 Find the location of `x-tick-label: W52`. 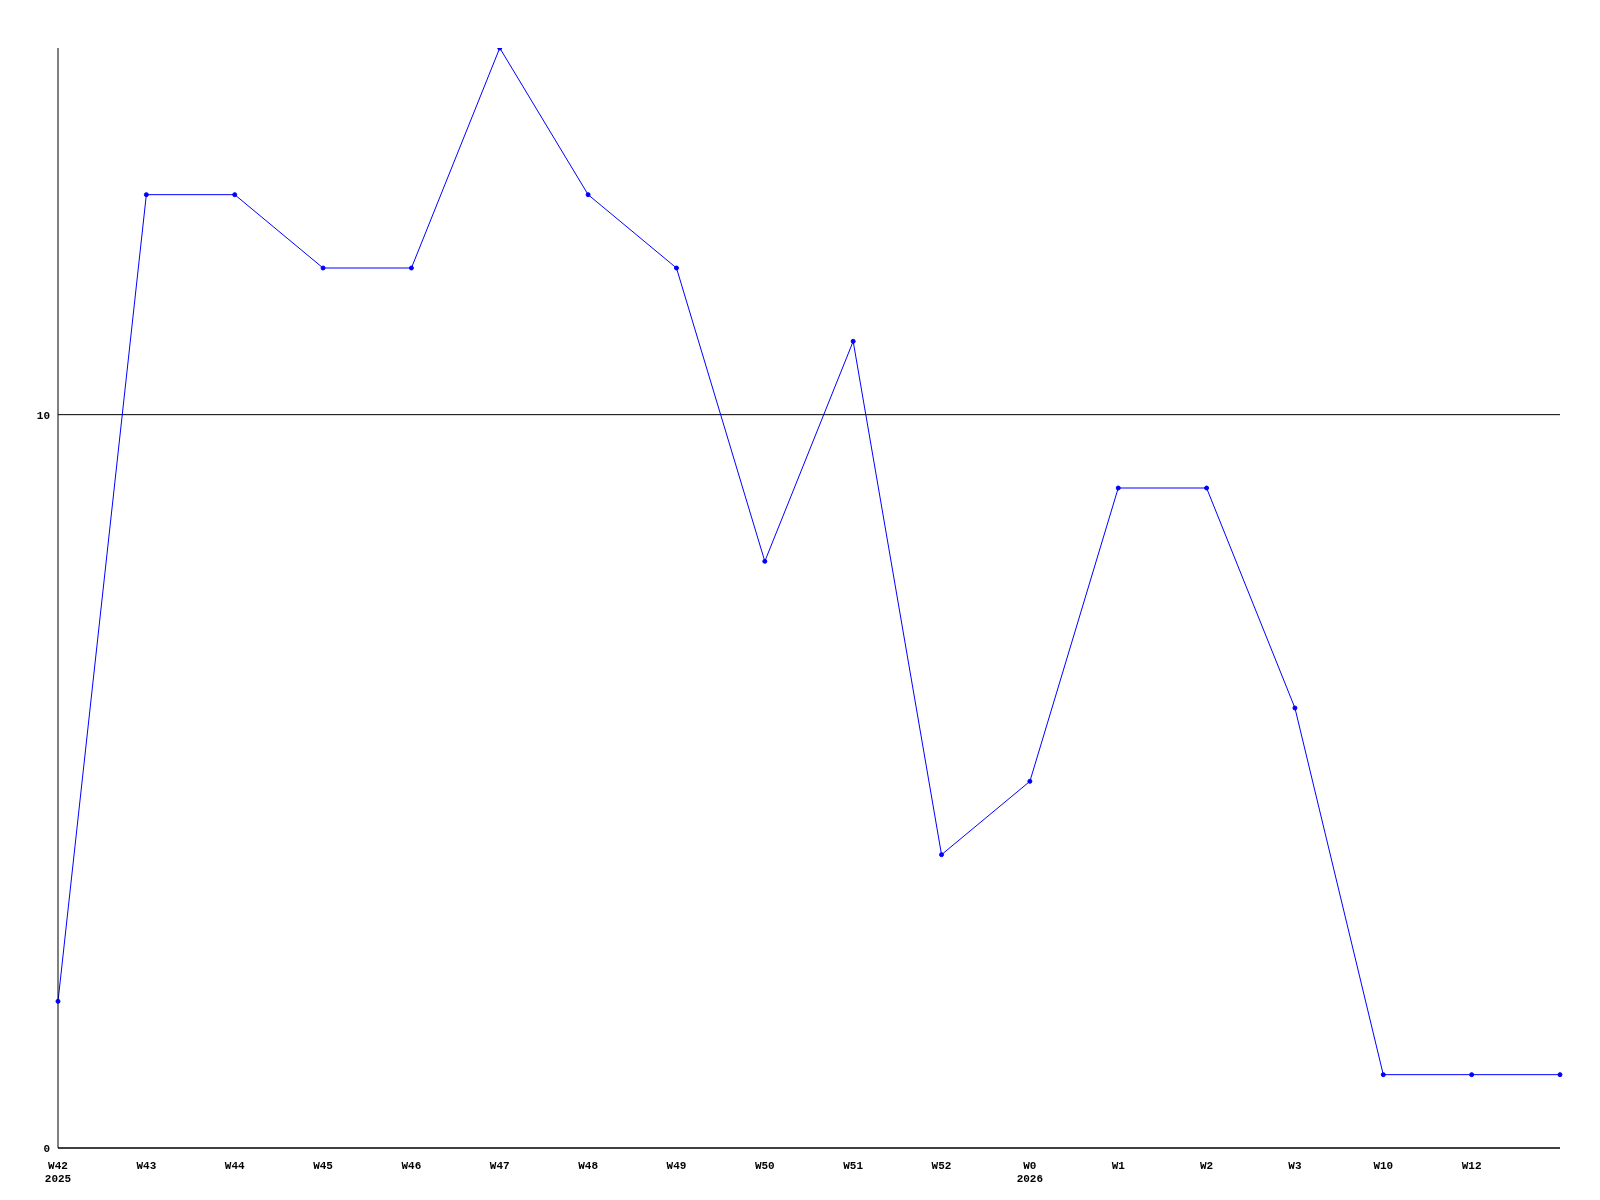

x-tick-label: W52 is located at coordinates (941, 1165).